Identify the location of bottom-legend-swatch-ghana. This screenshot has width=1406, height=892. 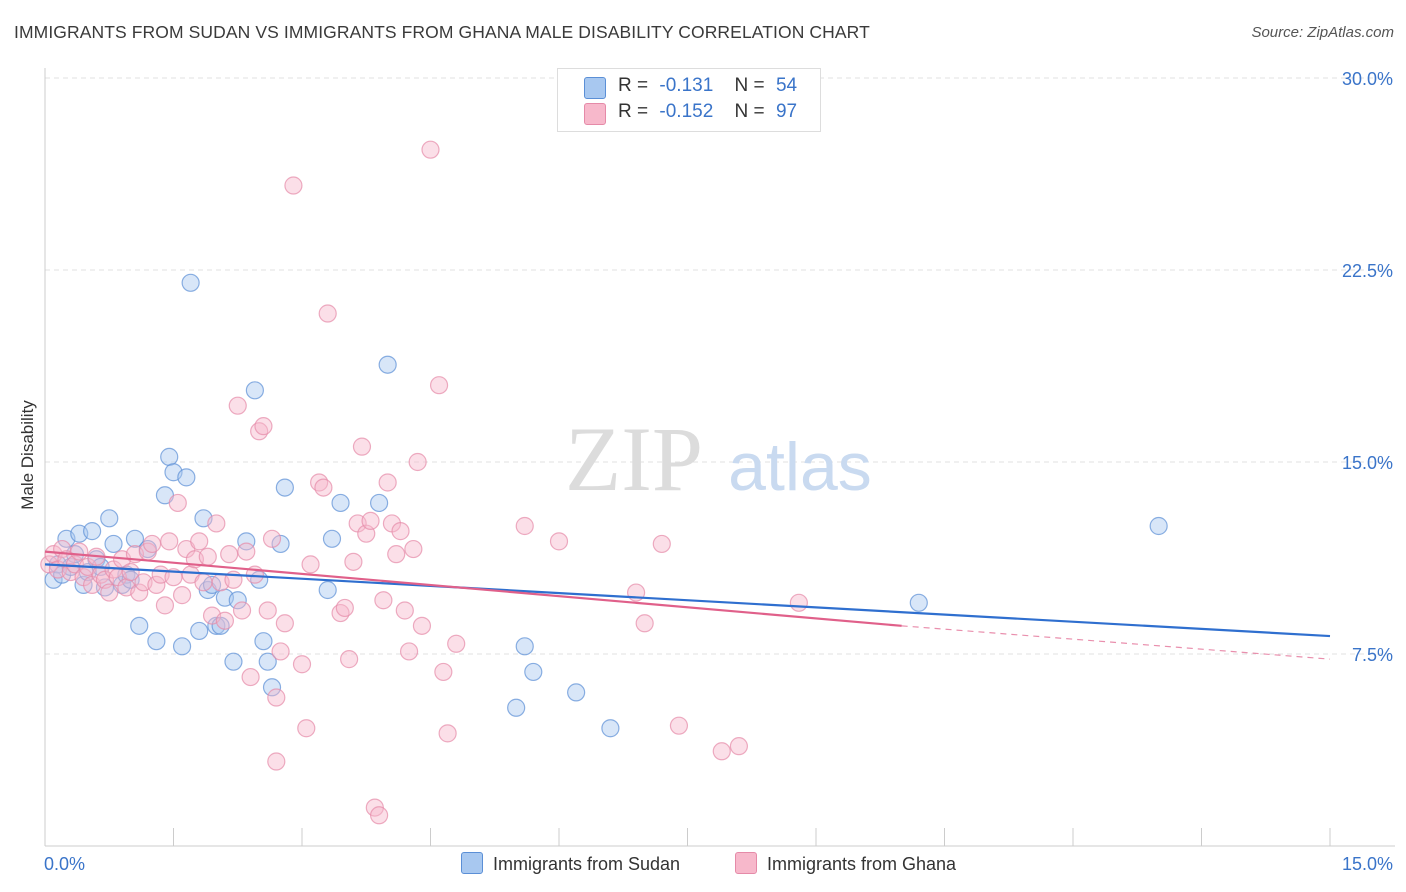
(746, 863).